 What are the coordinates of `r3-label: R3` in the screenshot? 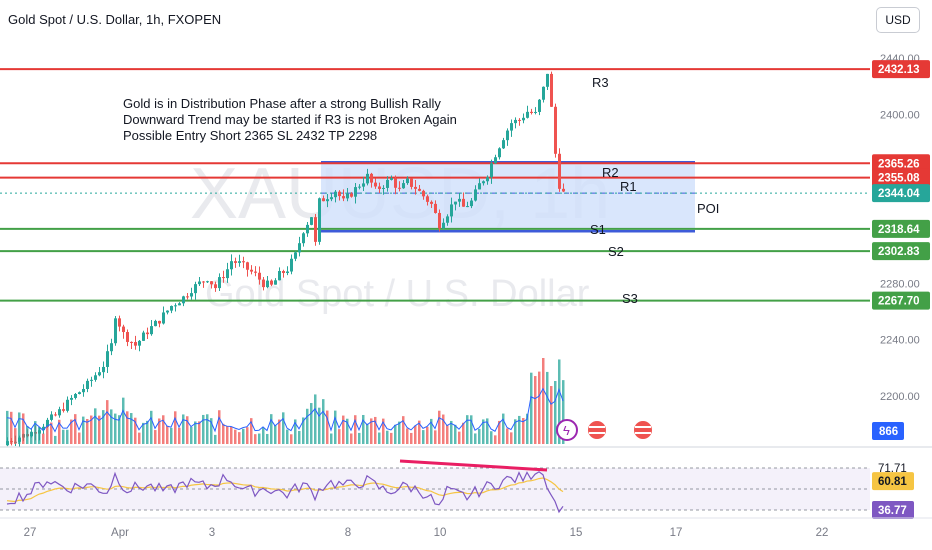 It's located at (600, 82).